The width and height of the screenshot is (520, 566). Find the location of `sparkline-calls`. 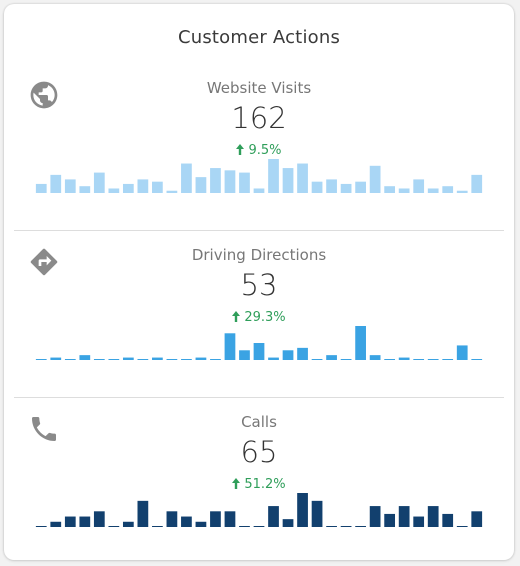

sparkline-calls is located at coordinates (259, 510).